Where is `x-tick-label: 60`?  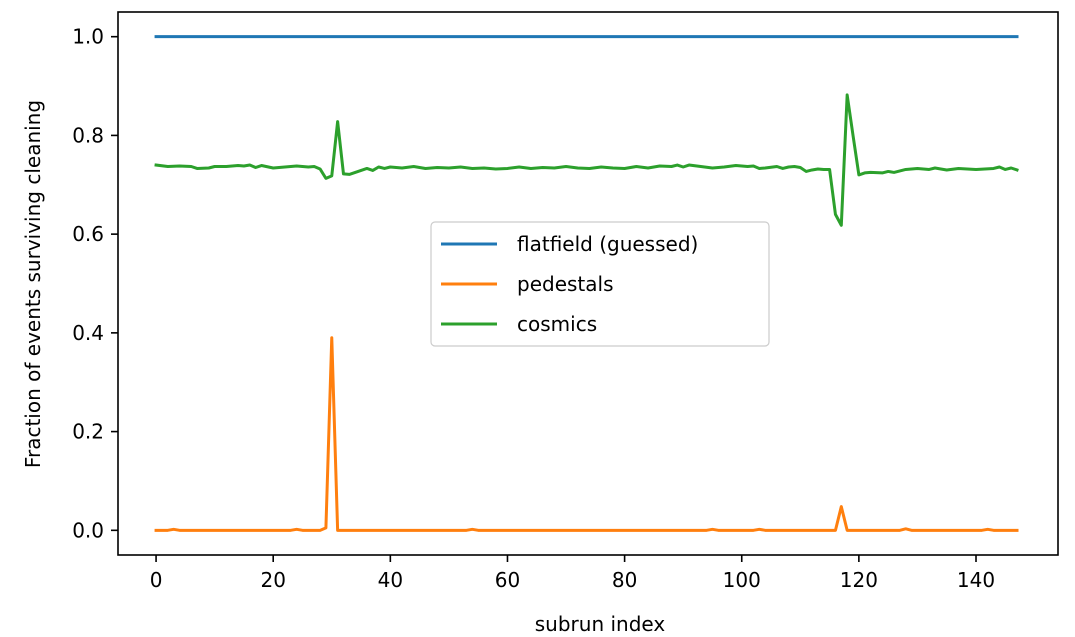 x-tick-label: 60 is located at coordinates (507, 580).